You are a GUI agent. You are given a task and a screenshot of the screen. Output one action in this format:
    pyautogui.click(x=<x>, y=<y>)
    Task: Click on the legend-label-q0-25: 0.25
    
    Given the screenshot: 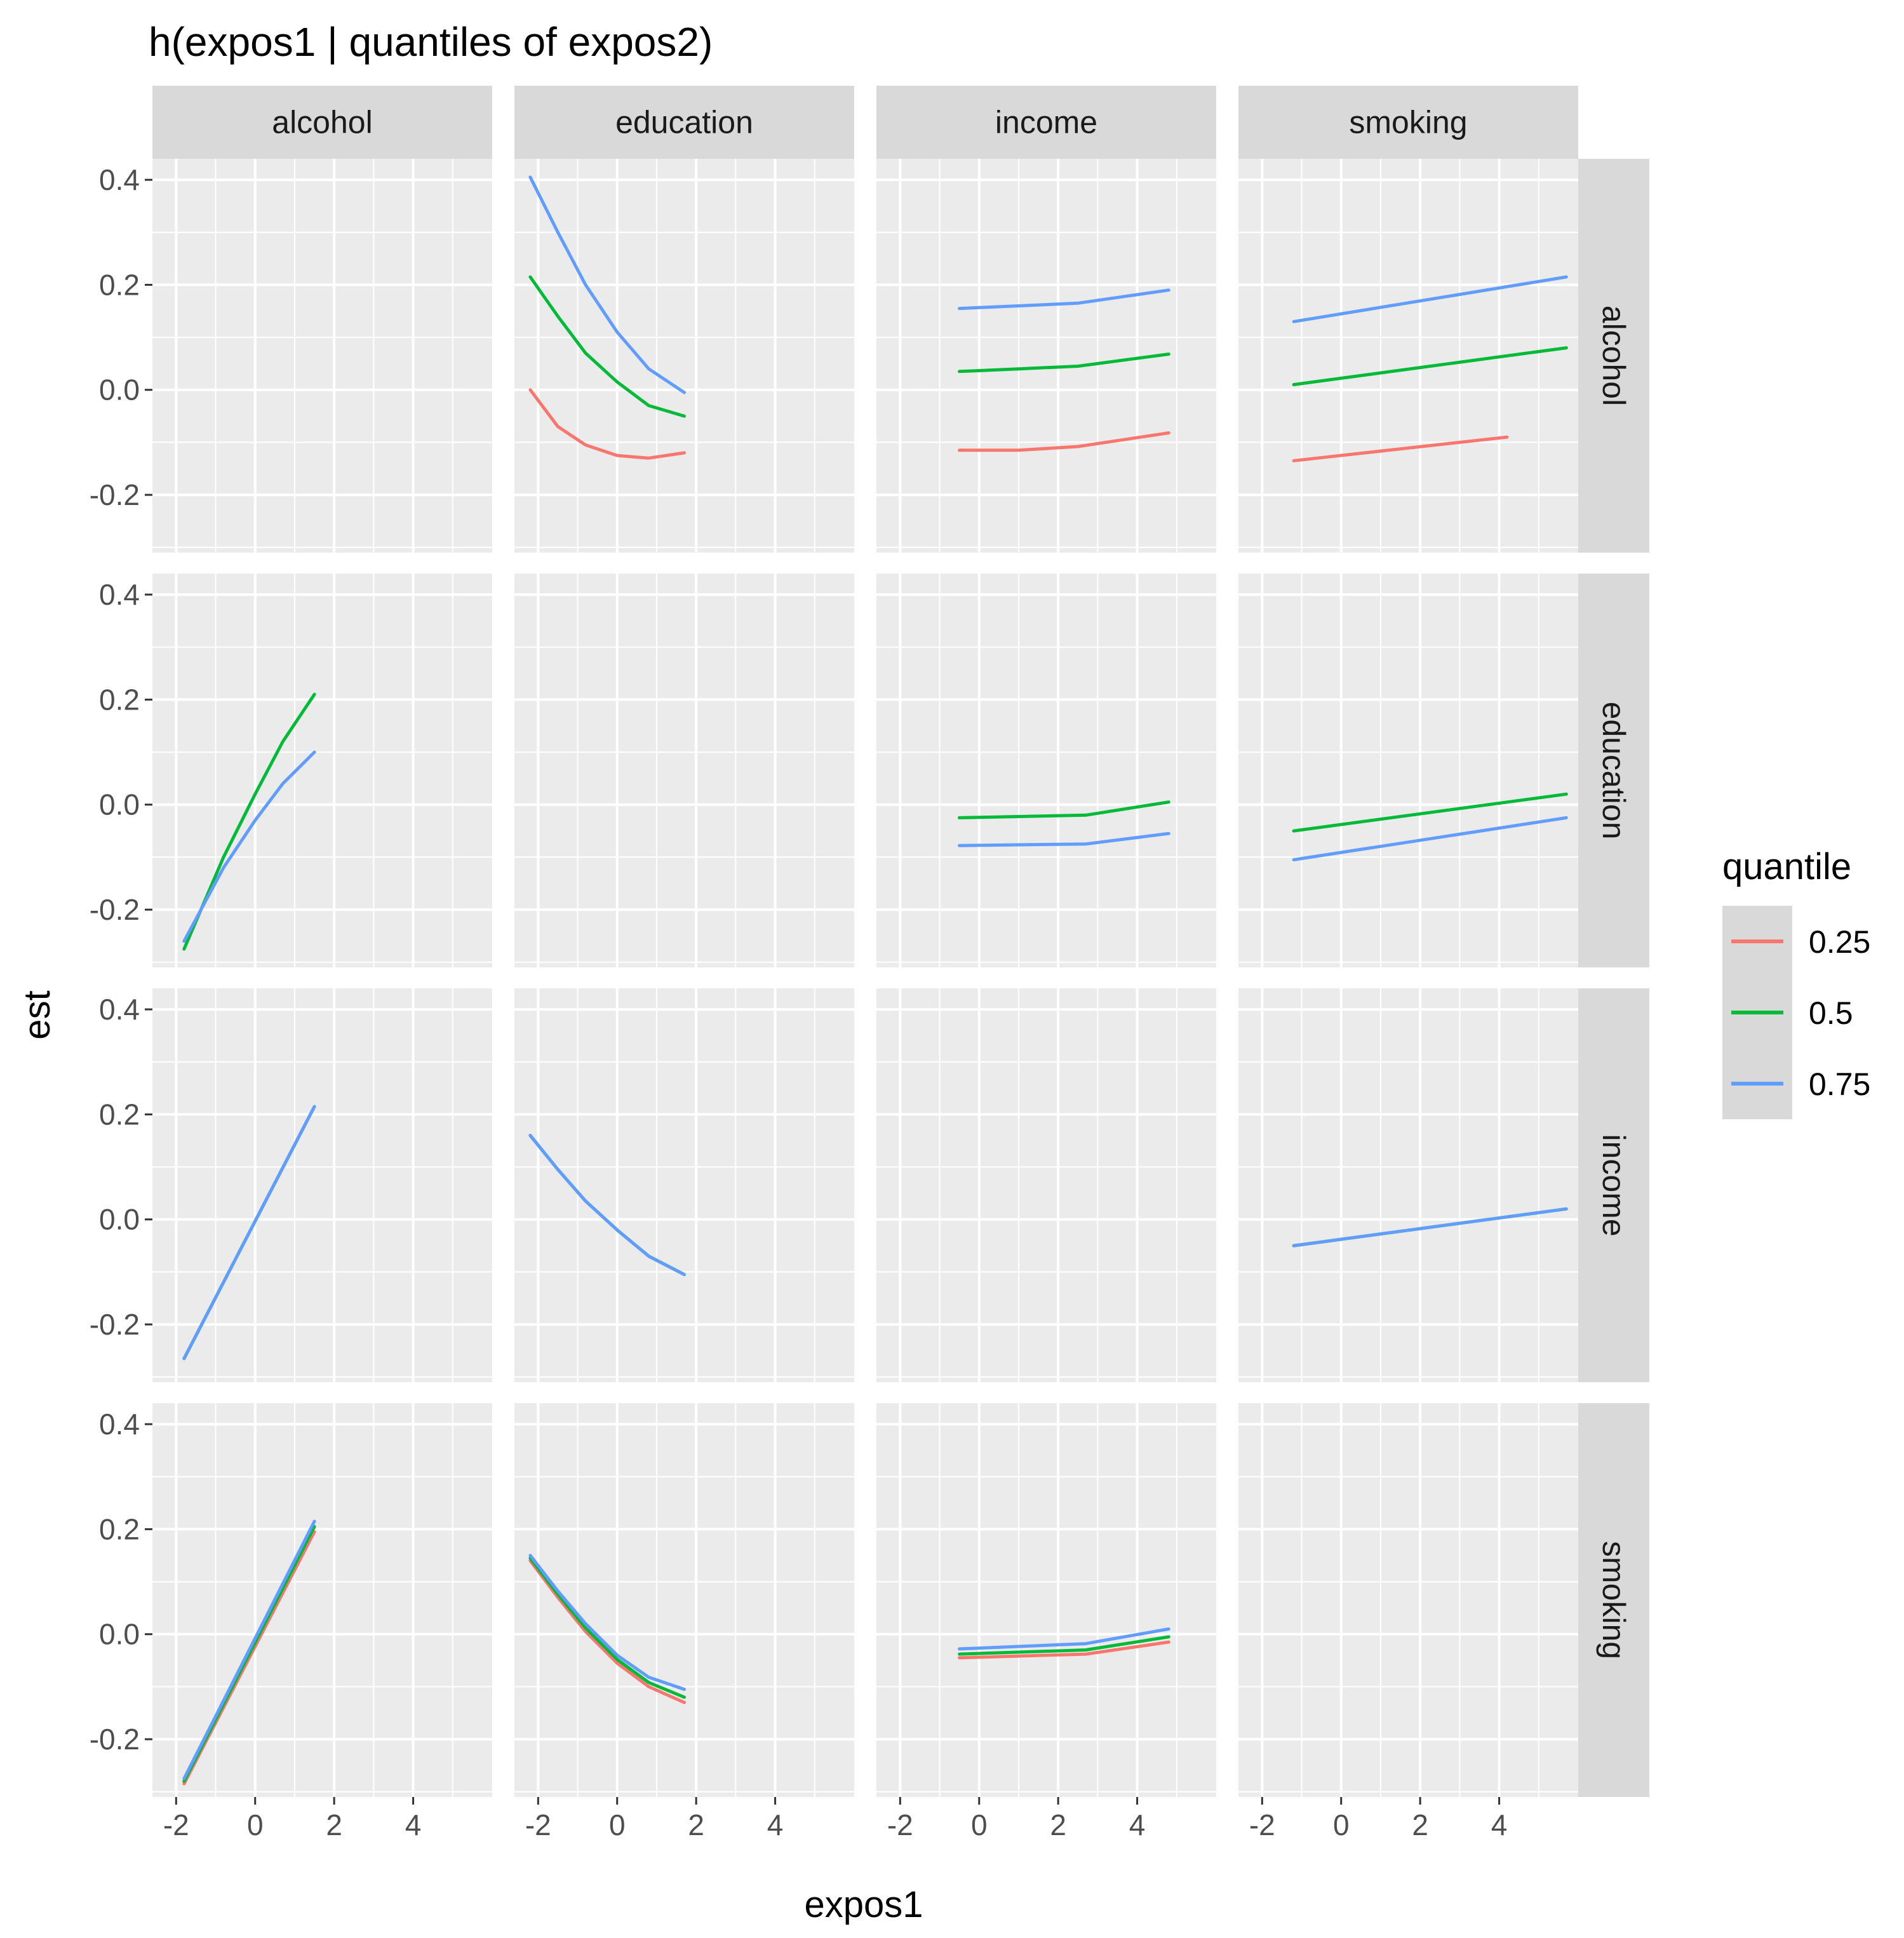 What is the action you would take?
    pyautogui.click(x=1839, y=942)
    